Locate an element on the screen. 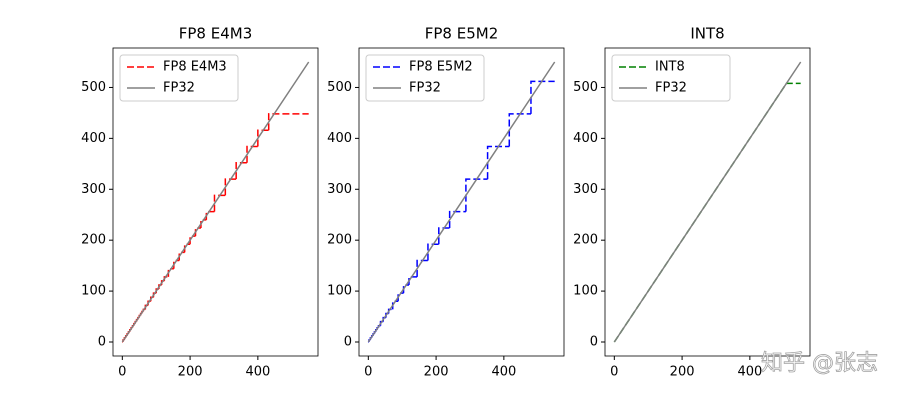 The image size is (900, 400). subplot-title: INT8 is located at coordinates (707, 34).